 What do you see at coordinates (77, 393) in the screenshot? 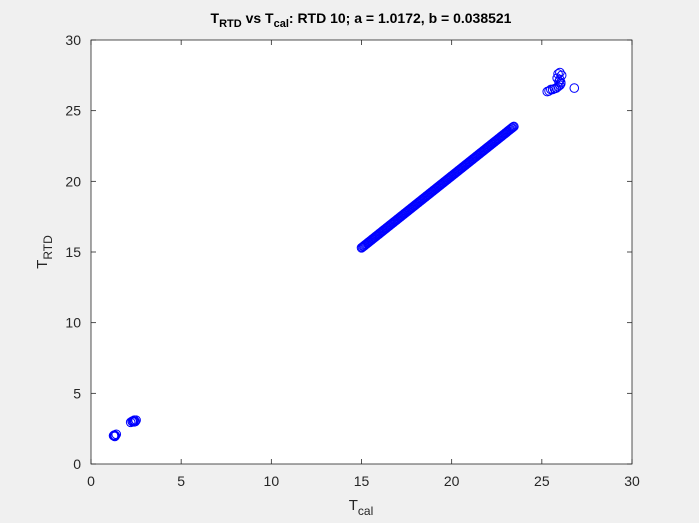
I see `y-tick-label-1: 5` at bounding box center [77, 393].